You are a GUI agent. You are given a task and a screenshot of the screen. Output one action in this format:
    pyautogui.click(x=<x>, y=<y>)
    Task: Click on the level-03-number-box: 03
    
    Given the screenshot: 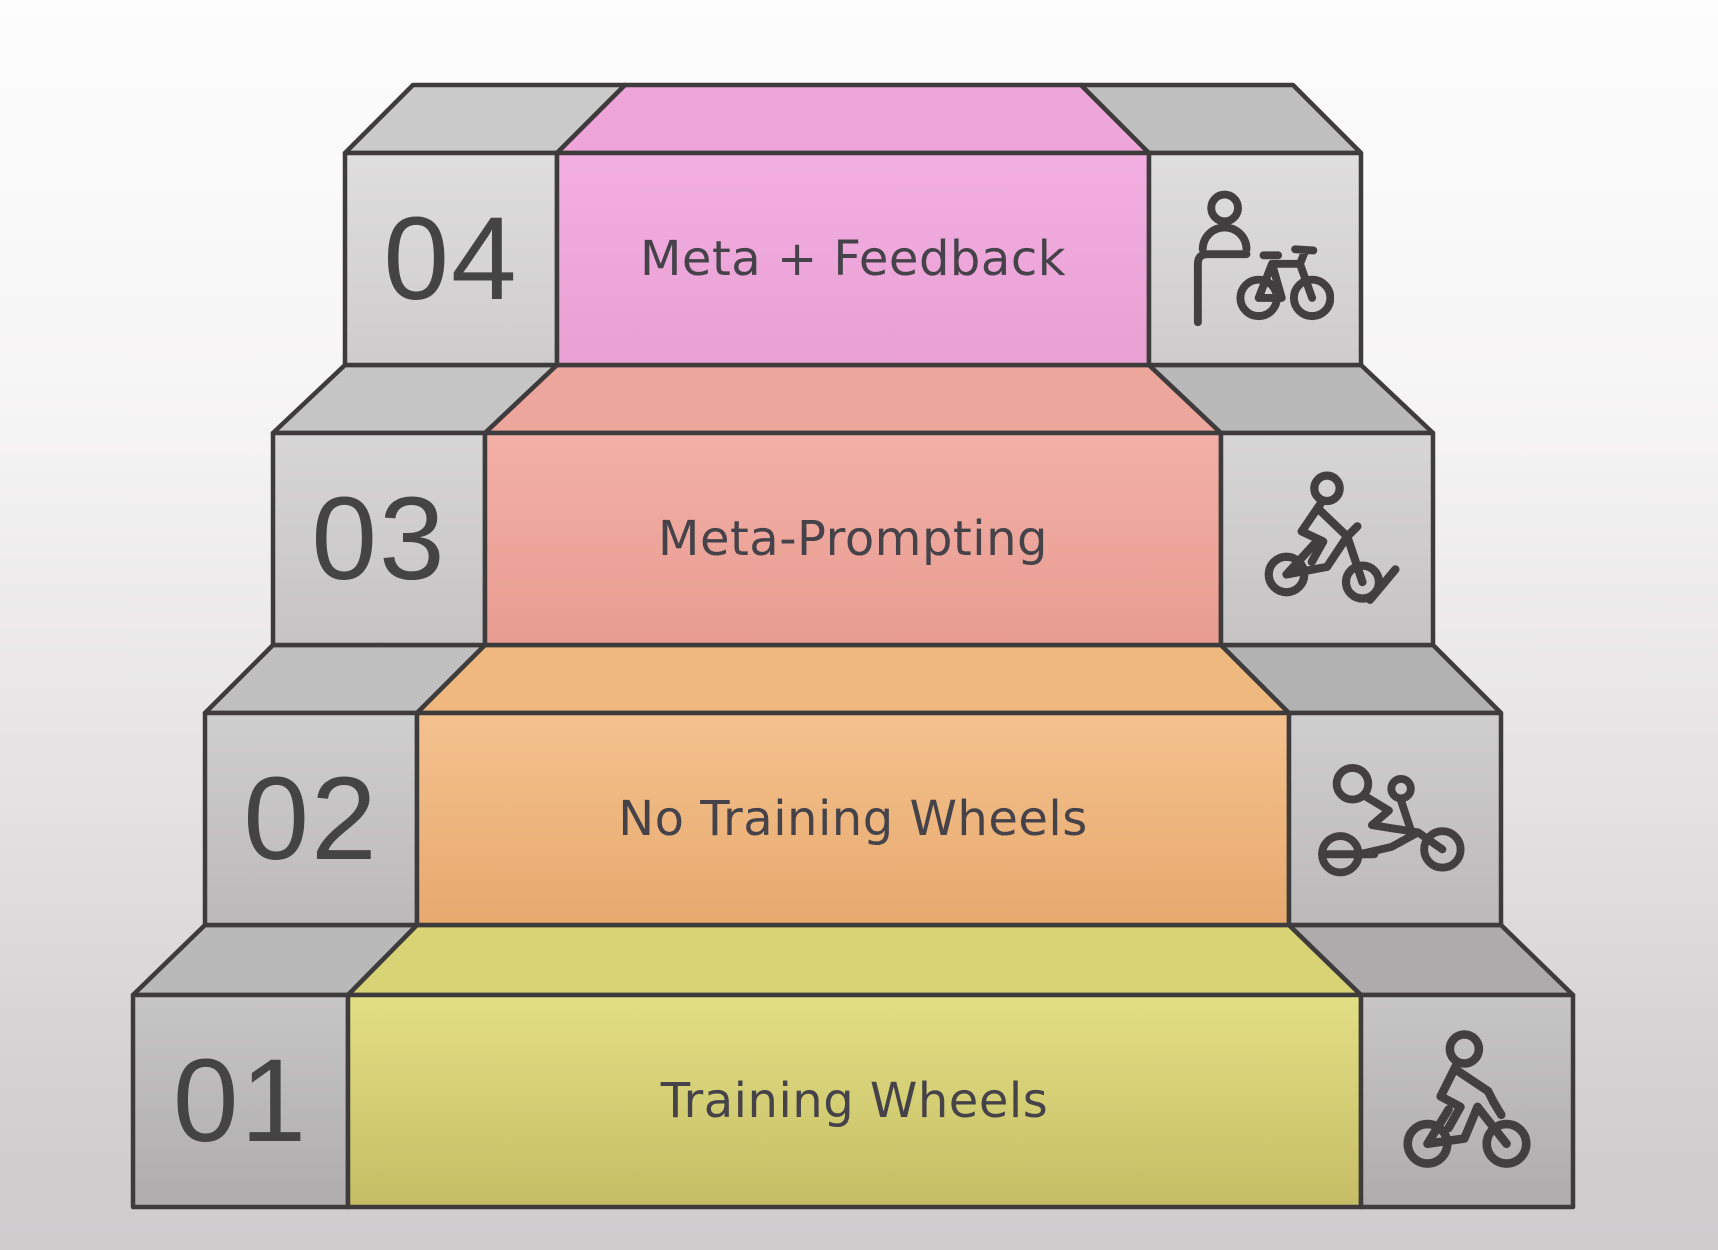 What is the action you would take?
    pyautogui.click(x=379, y=539)
    